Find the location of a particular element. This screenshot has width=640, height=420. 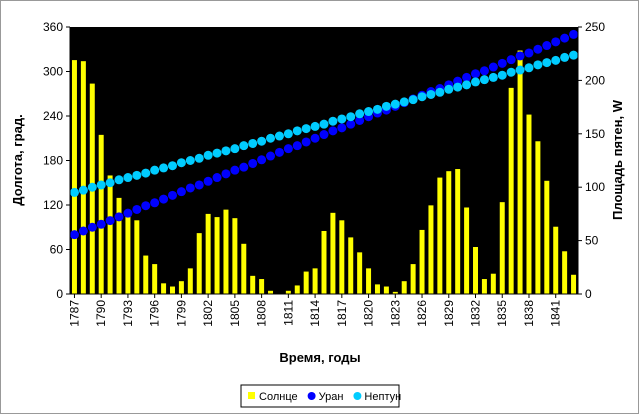

x-tick-label: 1832 is located at coordinates (476, 313).